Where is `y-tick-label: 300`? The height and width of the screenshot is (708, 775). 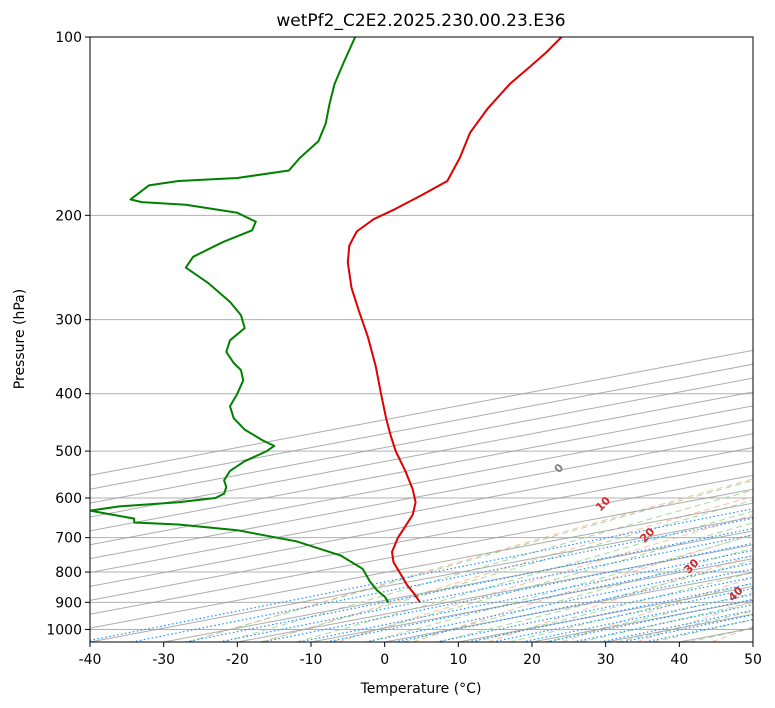
y-tick-label: 300 is located at coordinates (68, 321).